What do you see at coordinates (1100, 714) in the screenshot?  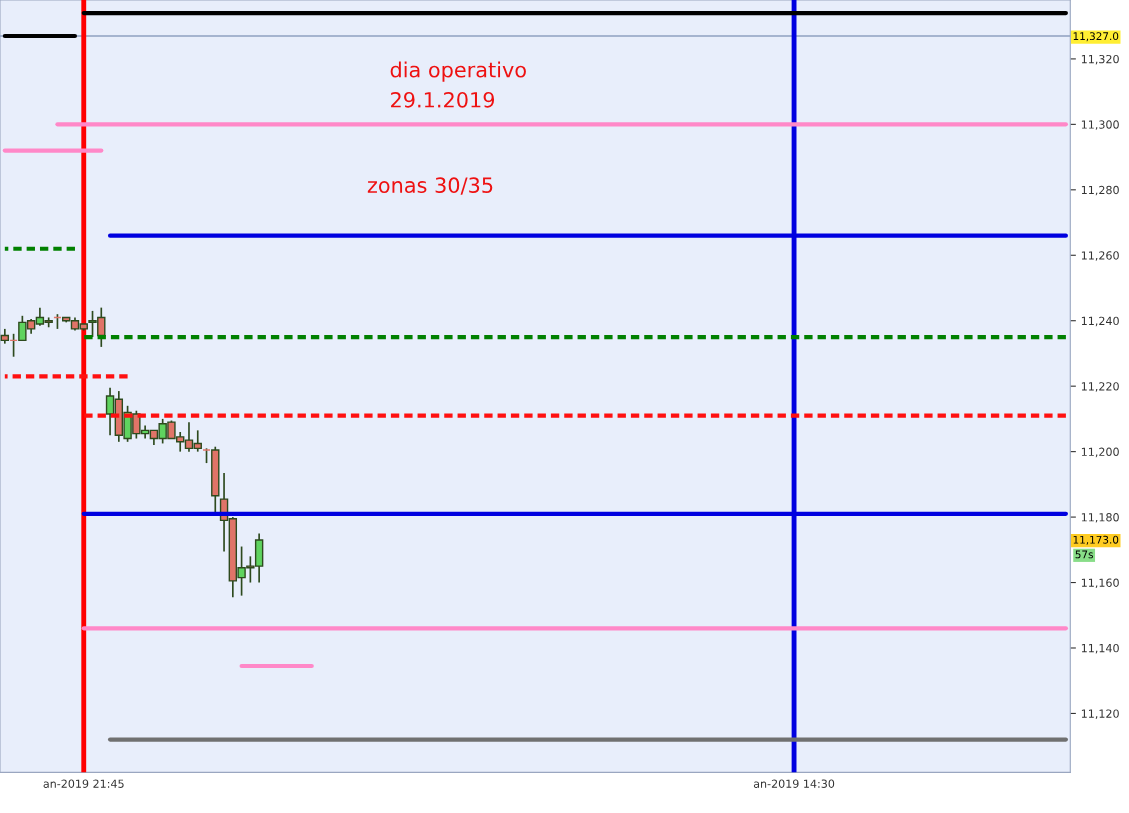 I see `y-tick-label: 11,120` at bounding box center [1100, 714].